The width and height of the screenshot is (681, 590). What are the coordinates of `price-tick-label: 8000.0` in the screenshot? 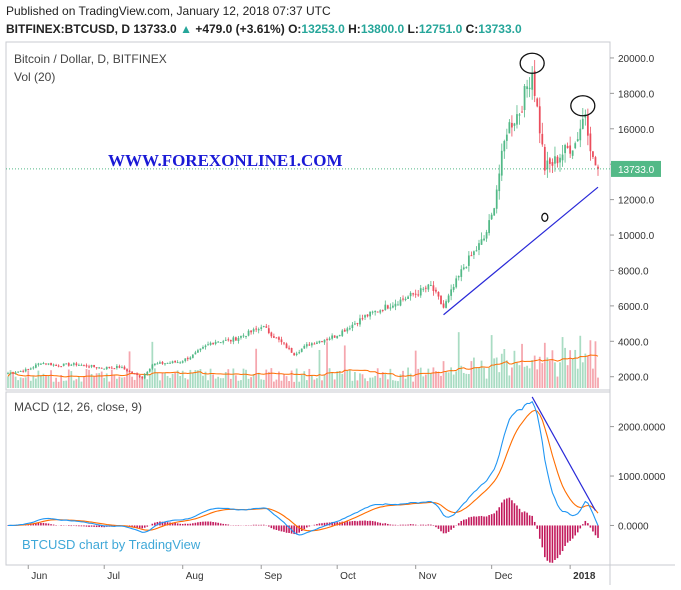 It's located at (633, 271).